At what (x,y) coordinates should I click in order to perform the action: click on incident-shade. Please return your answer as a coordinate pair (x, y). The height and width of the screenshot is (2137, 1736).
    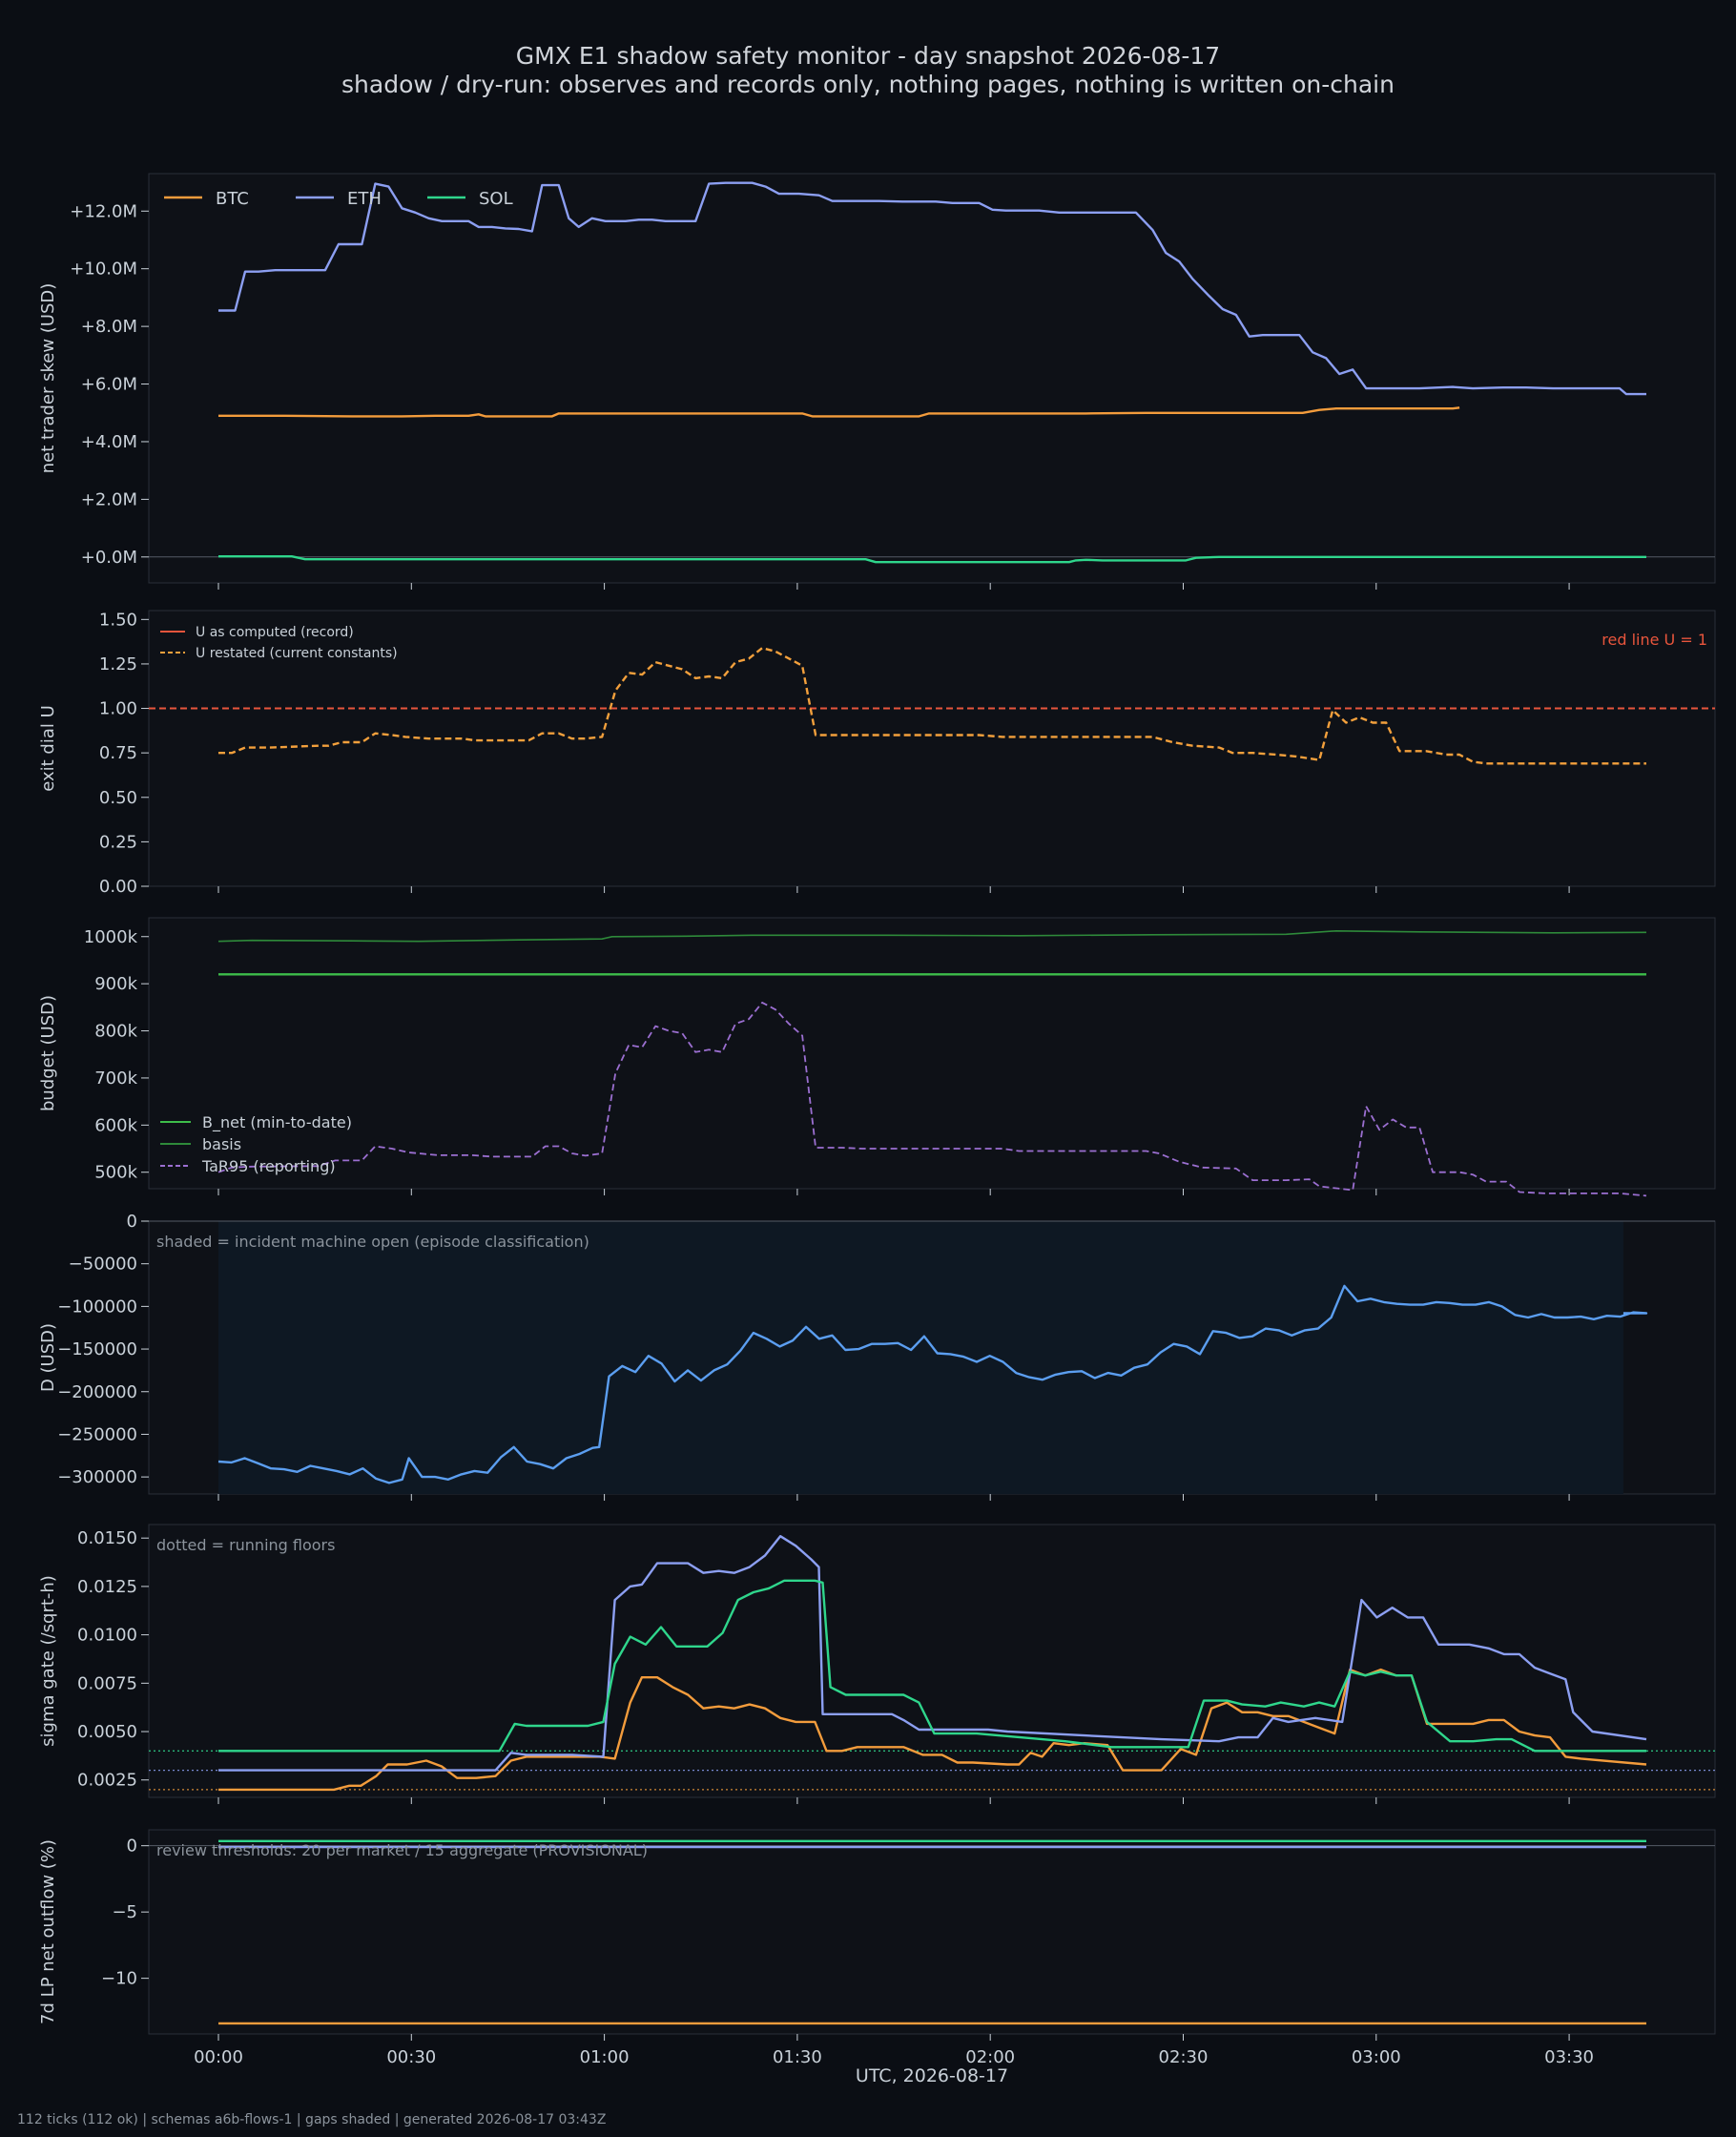
    Looking at the image, I should click on (920, 1357).